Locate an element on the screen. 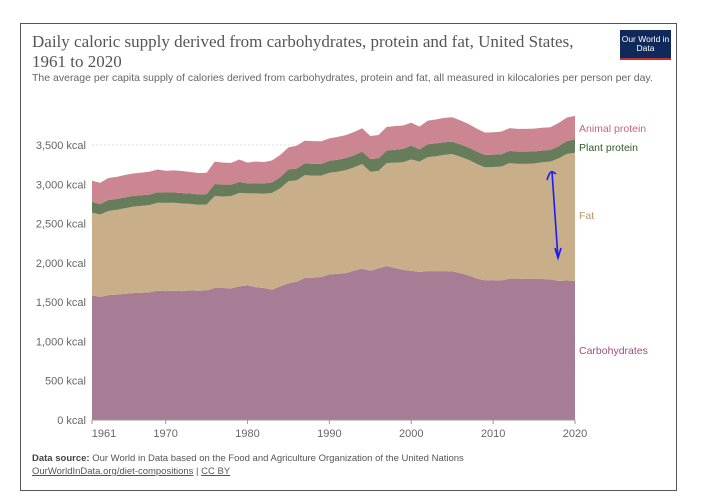 Image resolution: width=709 pixels, height=503 pixels. logo-text: Our World in Data is located at coordinates (645, 43).